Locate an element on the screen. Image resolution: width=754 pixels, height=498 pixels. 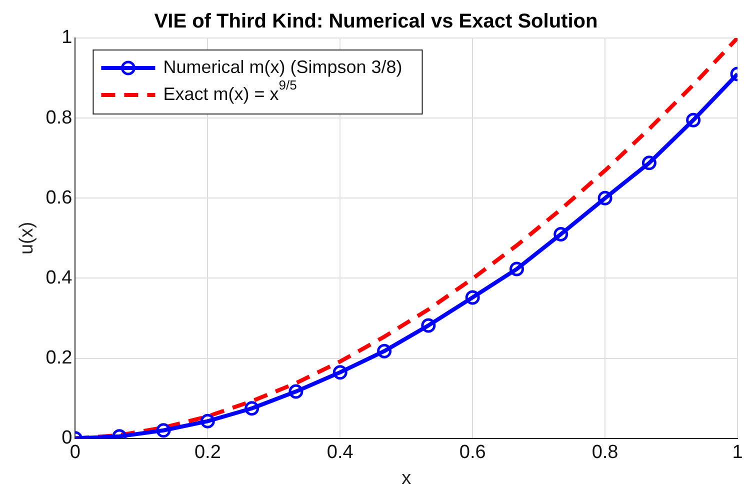
x-tick-label: 0.4 is located at coordinates (340, 453).